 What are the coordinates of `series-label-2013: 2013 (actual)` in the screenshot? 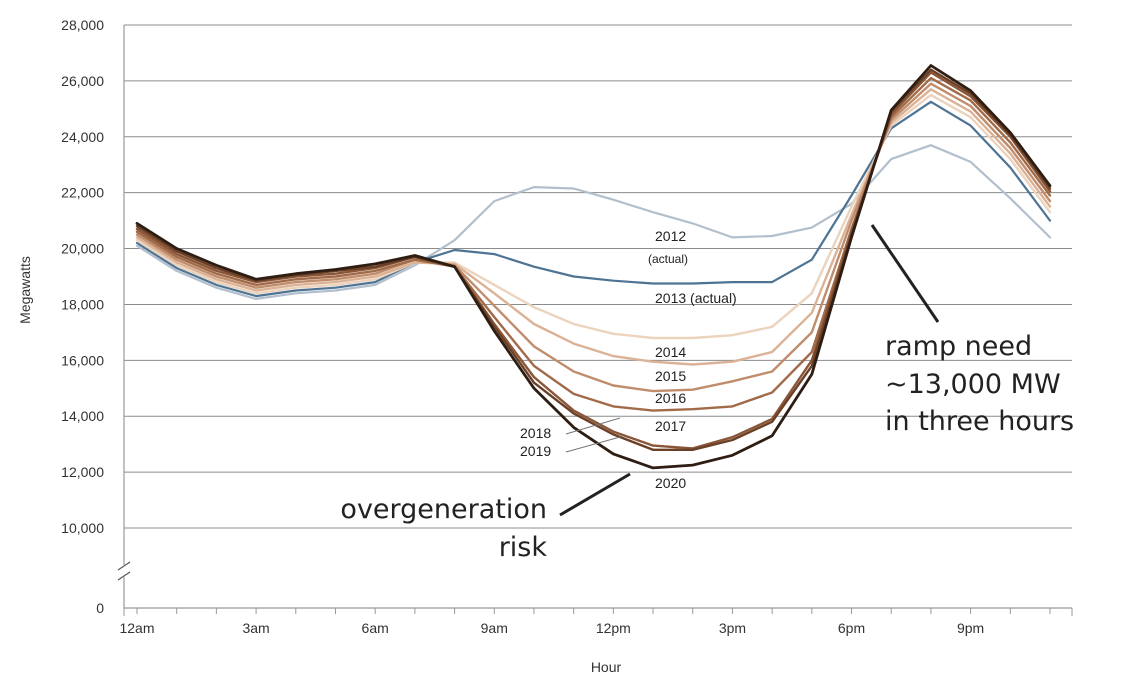 It's located at (696, 298).